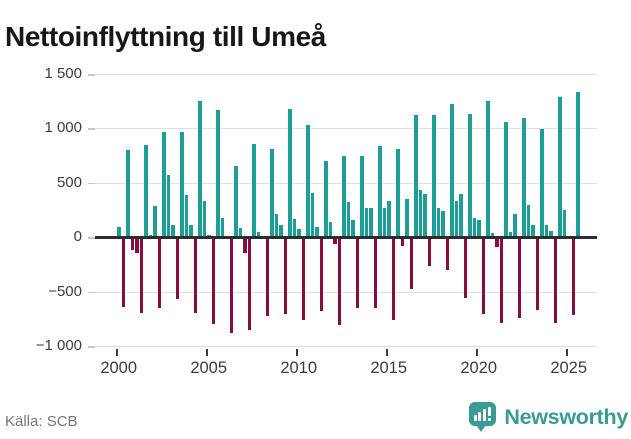 This screenshot has height=439, width=631. Describe the element at coordinates (438, 222) in the screenshot. I see `bar-2017-q4` at that location.